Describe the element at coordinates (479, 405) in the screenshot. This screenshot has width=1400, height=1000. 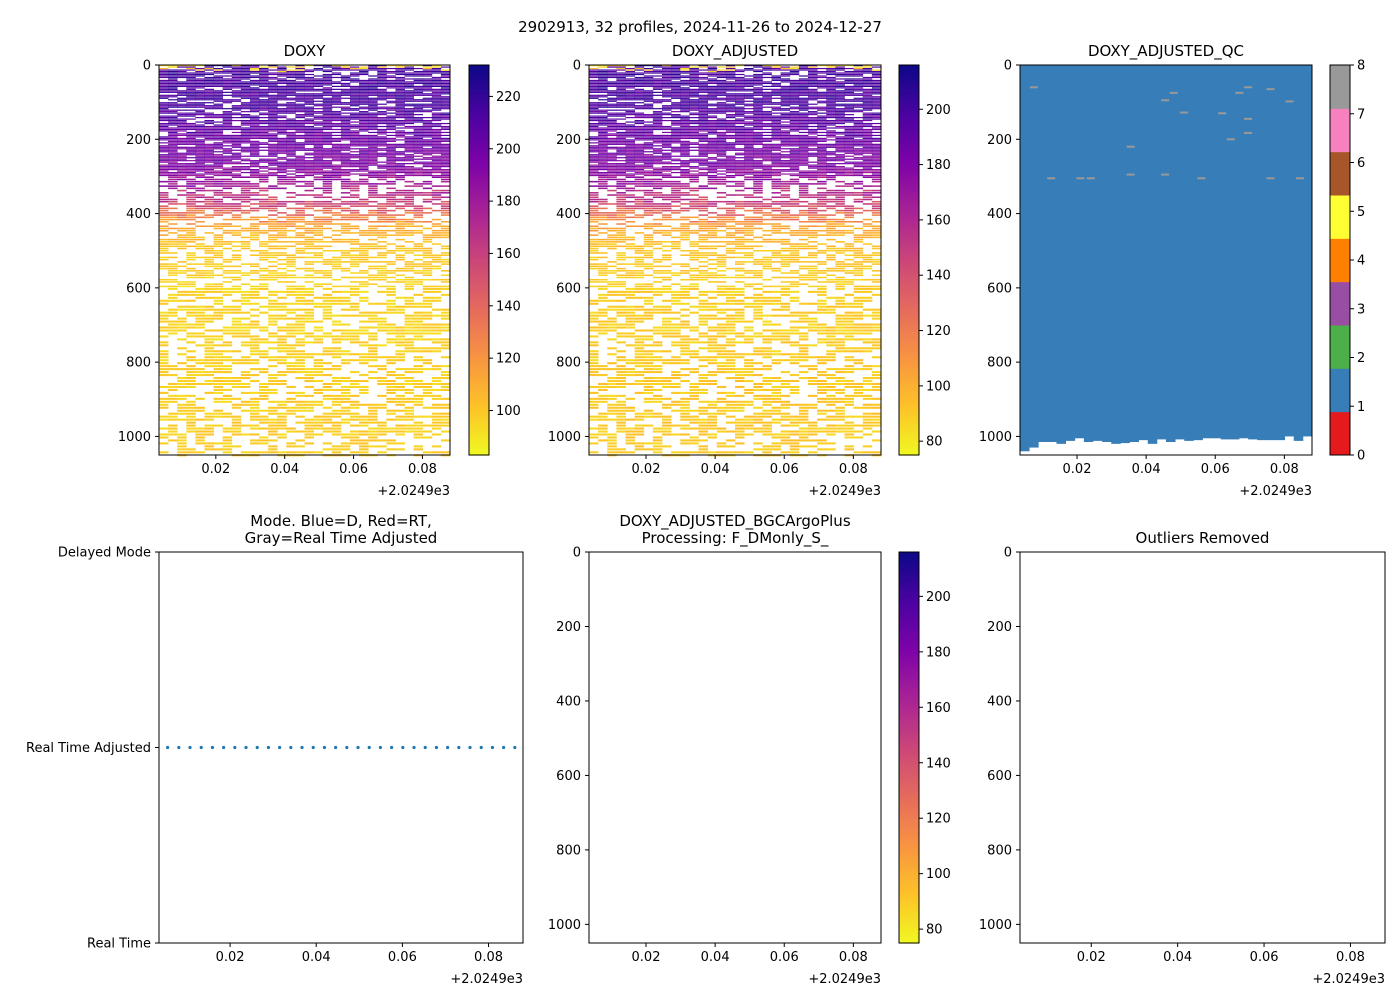
I see `colorbar-segment` at that location.